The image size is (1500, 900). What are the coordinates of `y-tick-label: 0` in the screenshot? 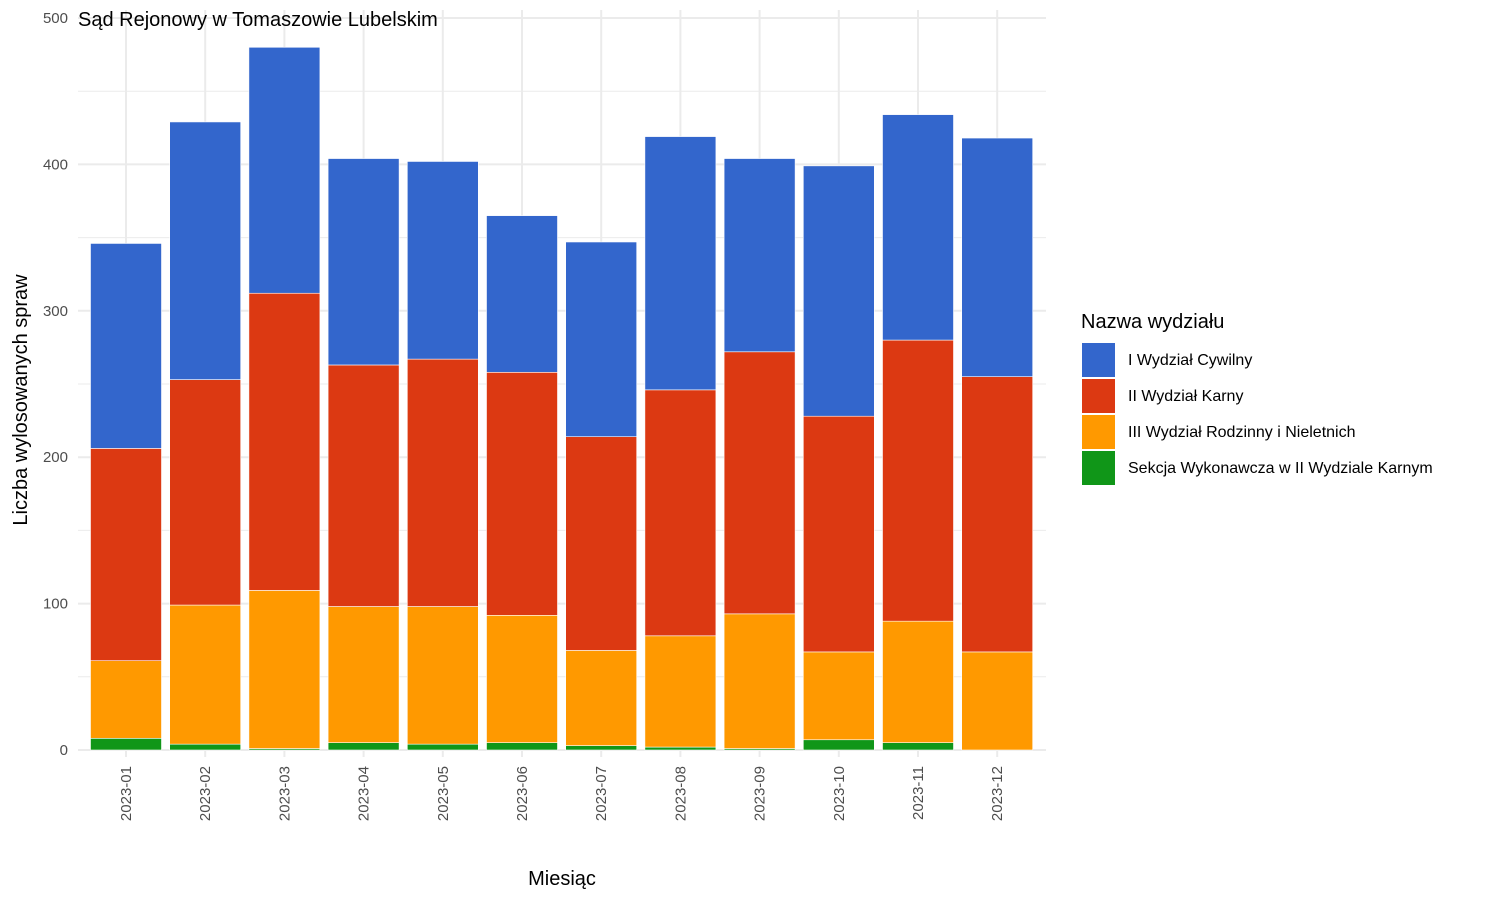 It's located at (64, 750).